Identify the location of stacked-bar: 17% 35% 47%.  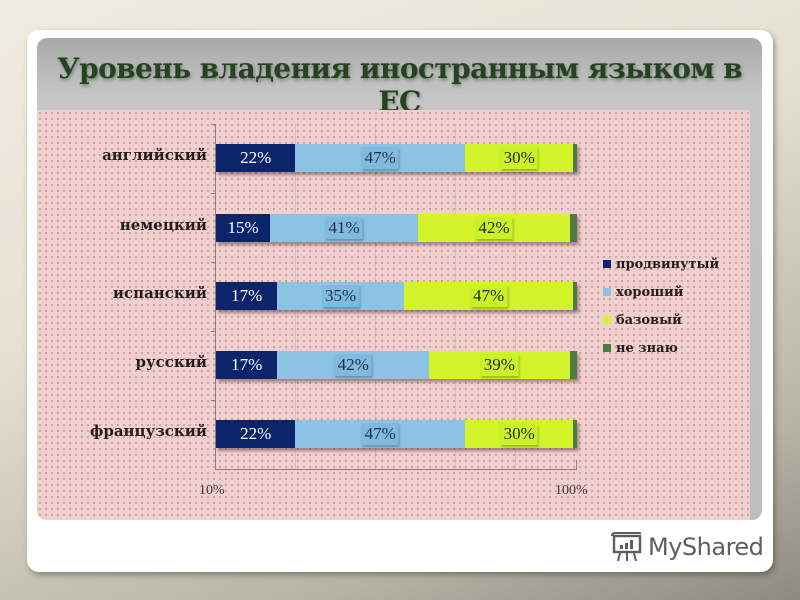
(396, 296).